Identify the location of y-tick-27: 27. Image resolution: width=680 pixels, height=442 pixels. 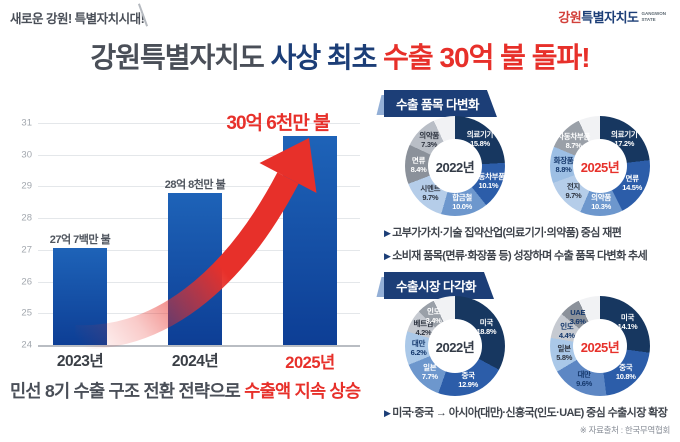
(26, 250).